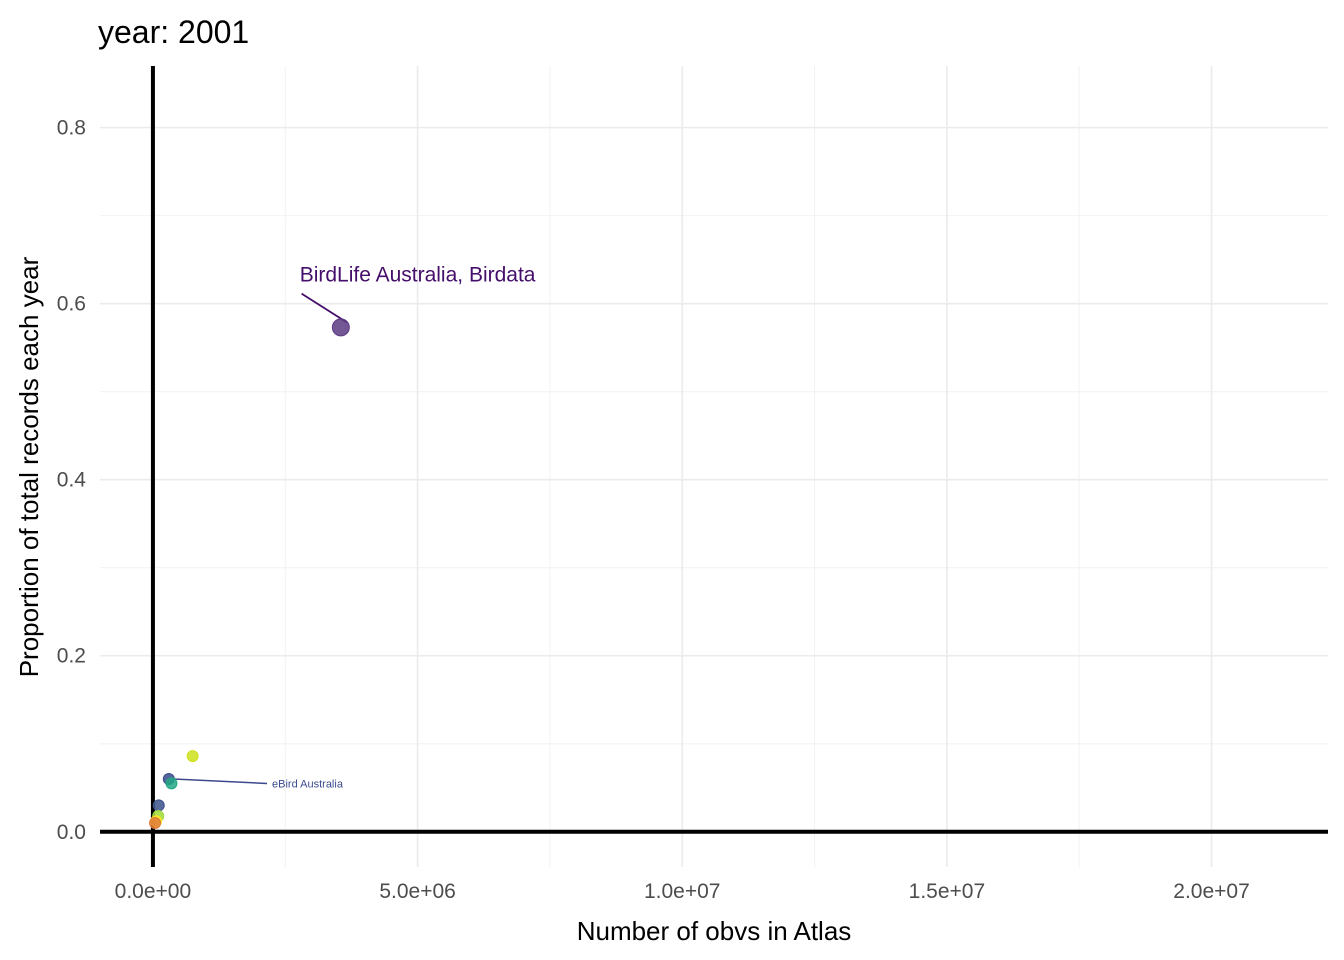 Image resolution: width=1344 pixels, height=960 pixels. I want to click on y-tick-label: 0.4, so click(72, 480).